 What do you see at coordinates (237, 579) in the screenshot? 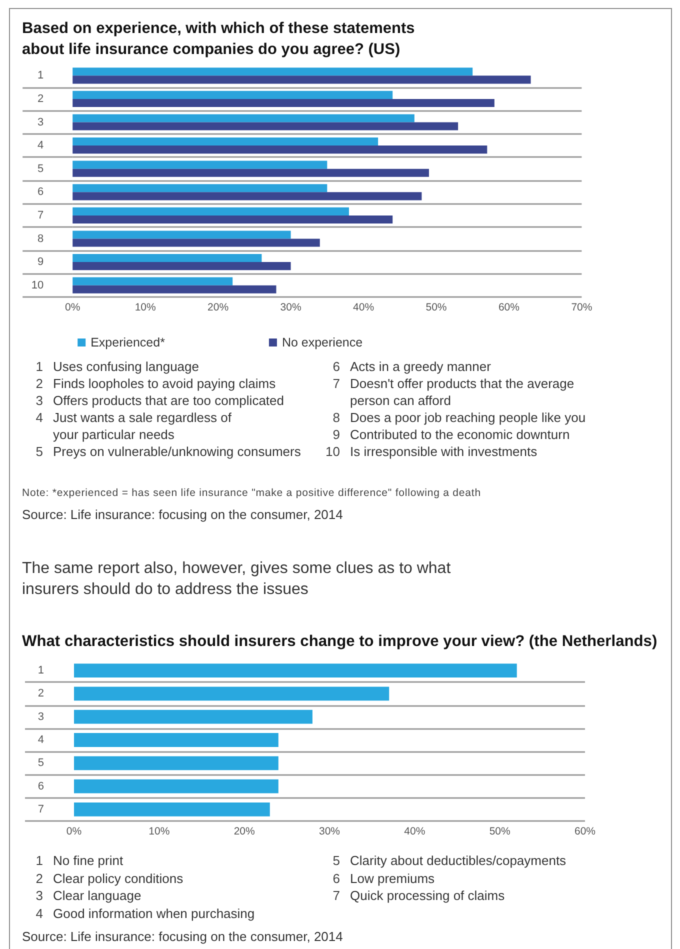
I see `chart-subtitle: The same report also, however, gives some clues as to what insurers should do to address the issues` at bounding box center [237, 579].